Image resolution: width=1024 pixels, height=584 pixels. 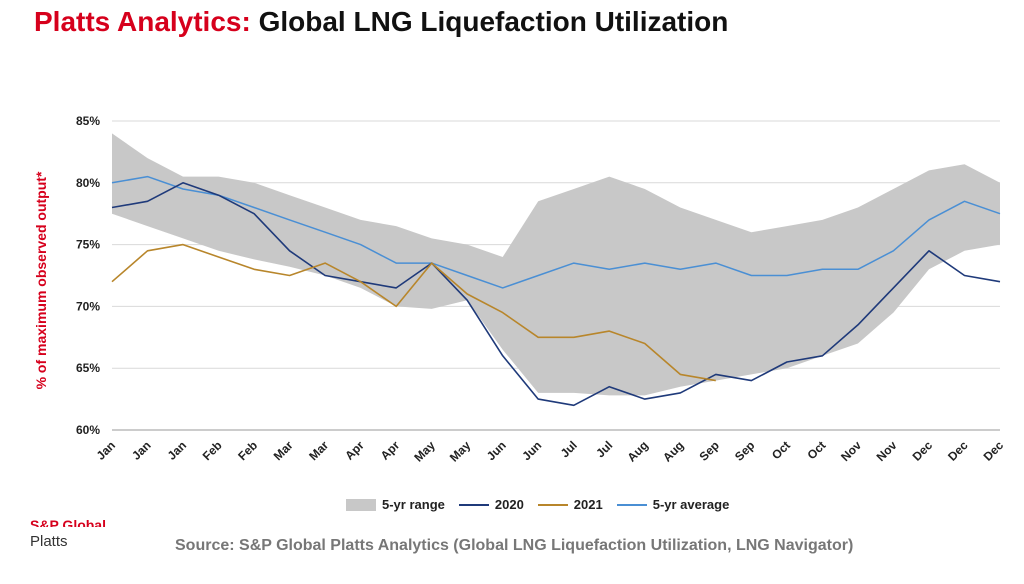 What do you see at coordinates (493, 21) in the screenshot?
I see `title-text: Global LNG Liquefaction Utilization` at bounding box center [493, 21].